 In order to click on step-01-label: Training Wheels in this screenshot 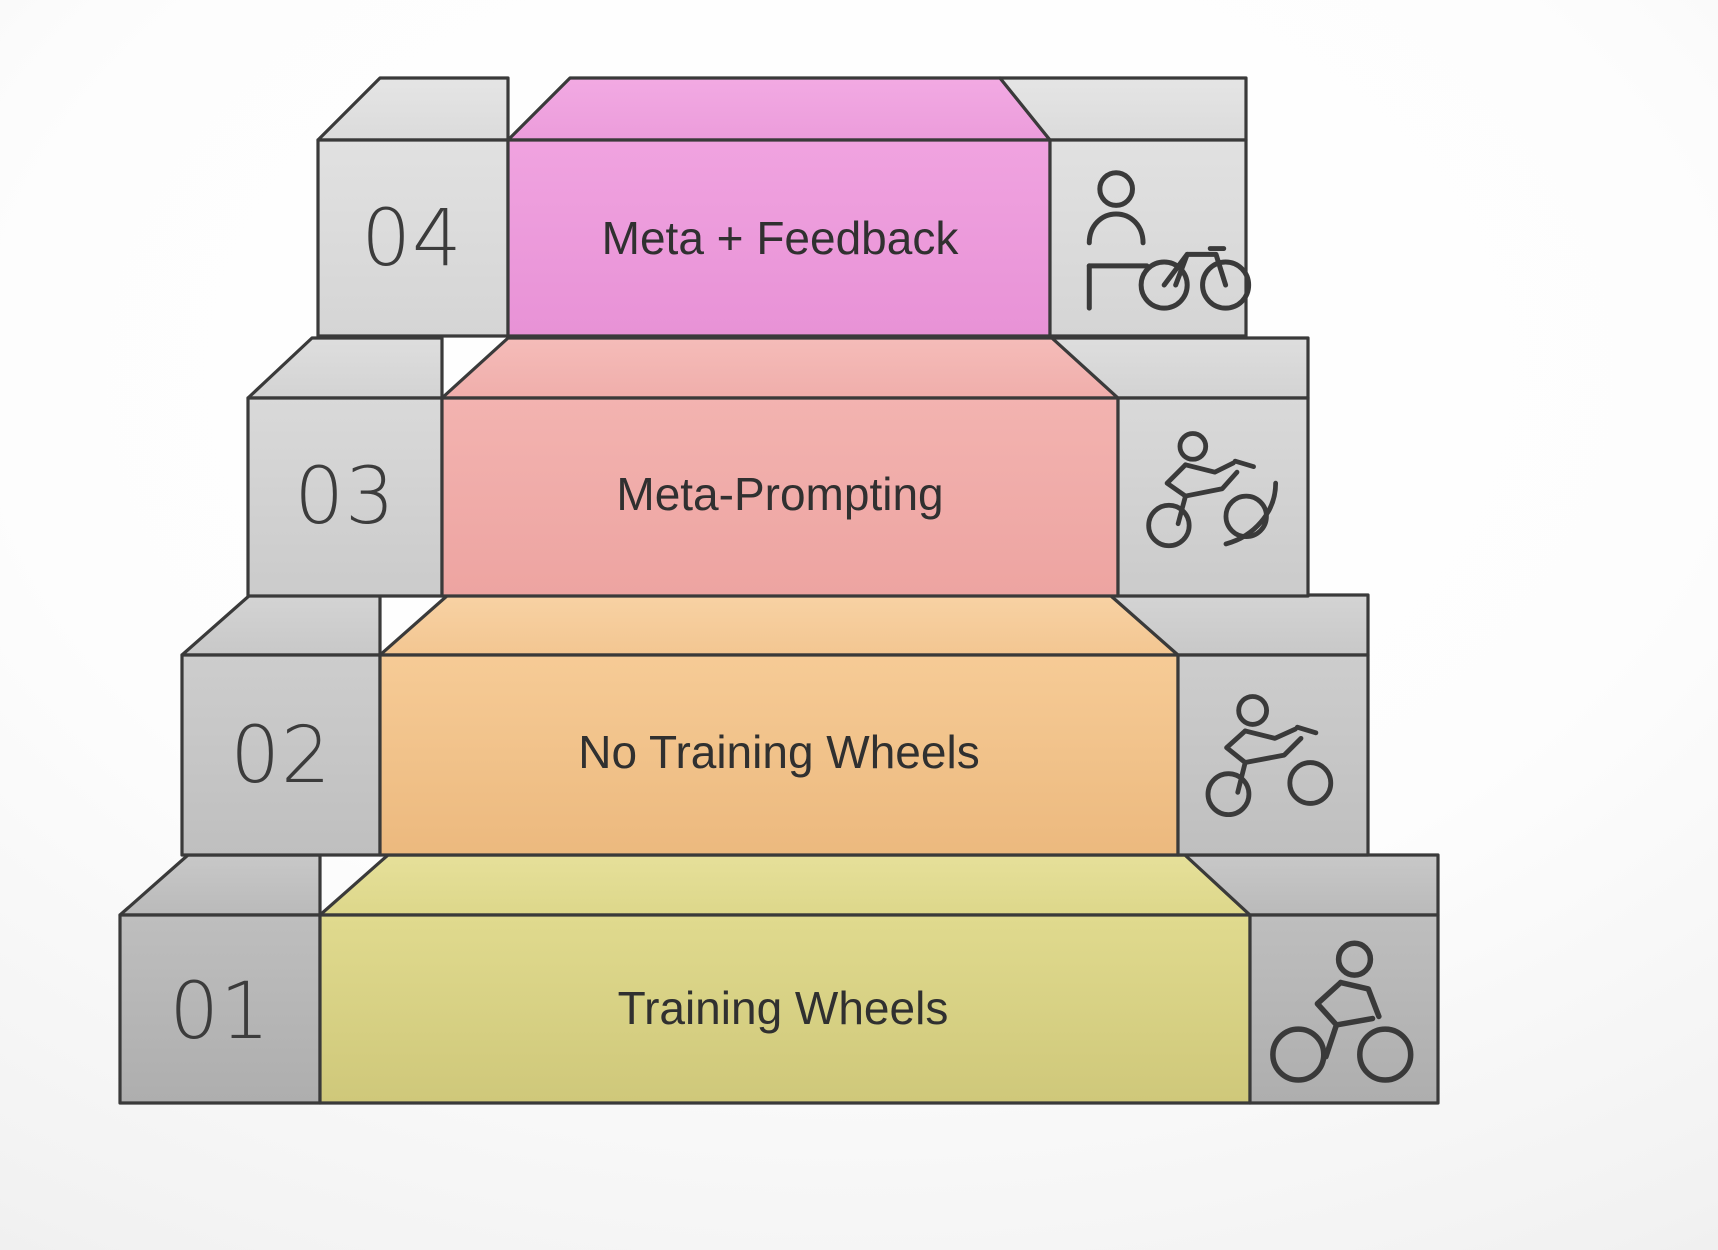, I will do `click(783, 1008)`.